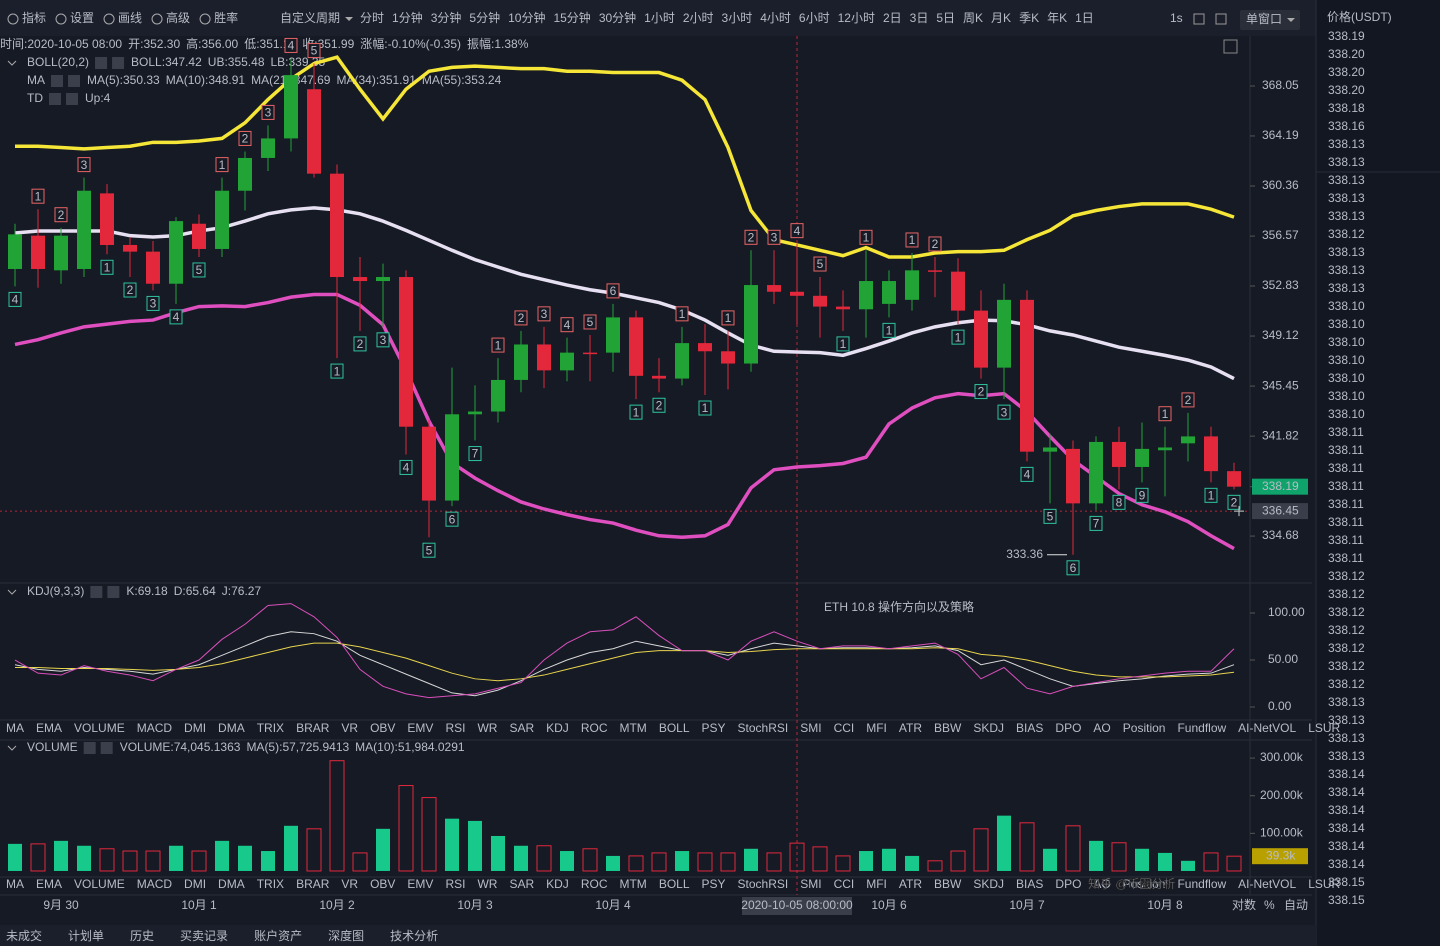 The width and height of the screenshot is (1440, 946). Describe the element at coordinates (310, 17) in the screenshot. I see `period-button: 自定义周期` at that location.